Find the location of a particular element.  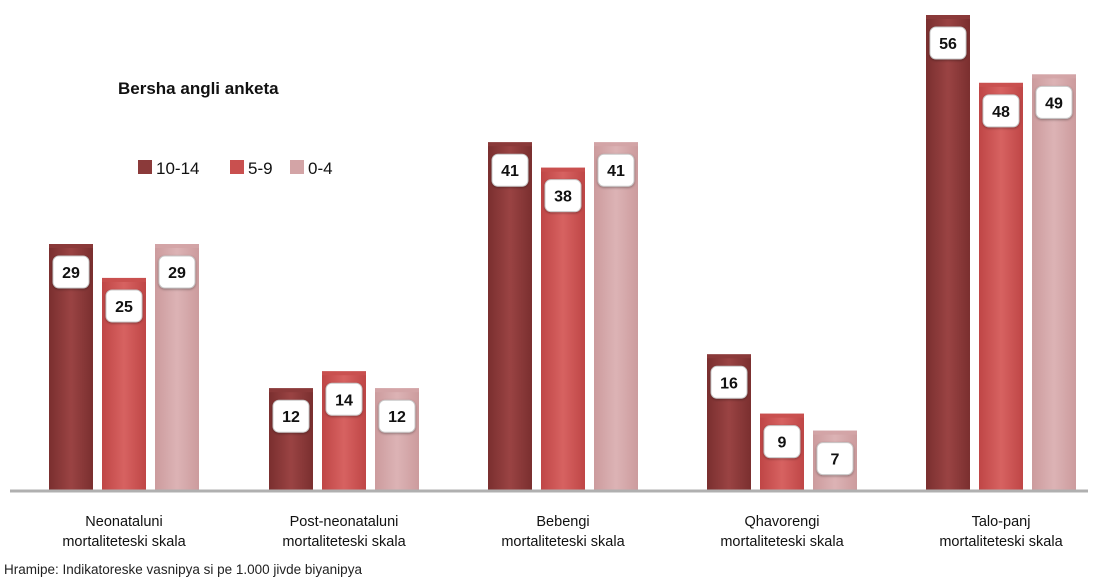

bar-top-10-14-cat1 is located at coordinates (71, 246).